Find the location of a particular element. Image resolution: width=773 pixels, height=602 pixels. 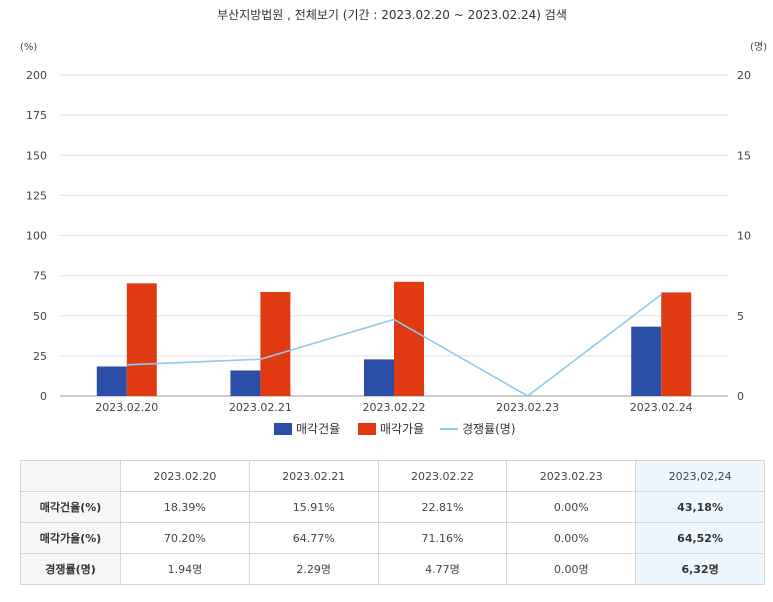

right-axis-ticks: 0 5 10 15 20 is located at coordinates (744, 236).